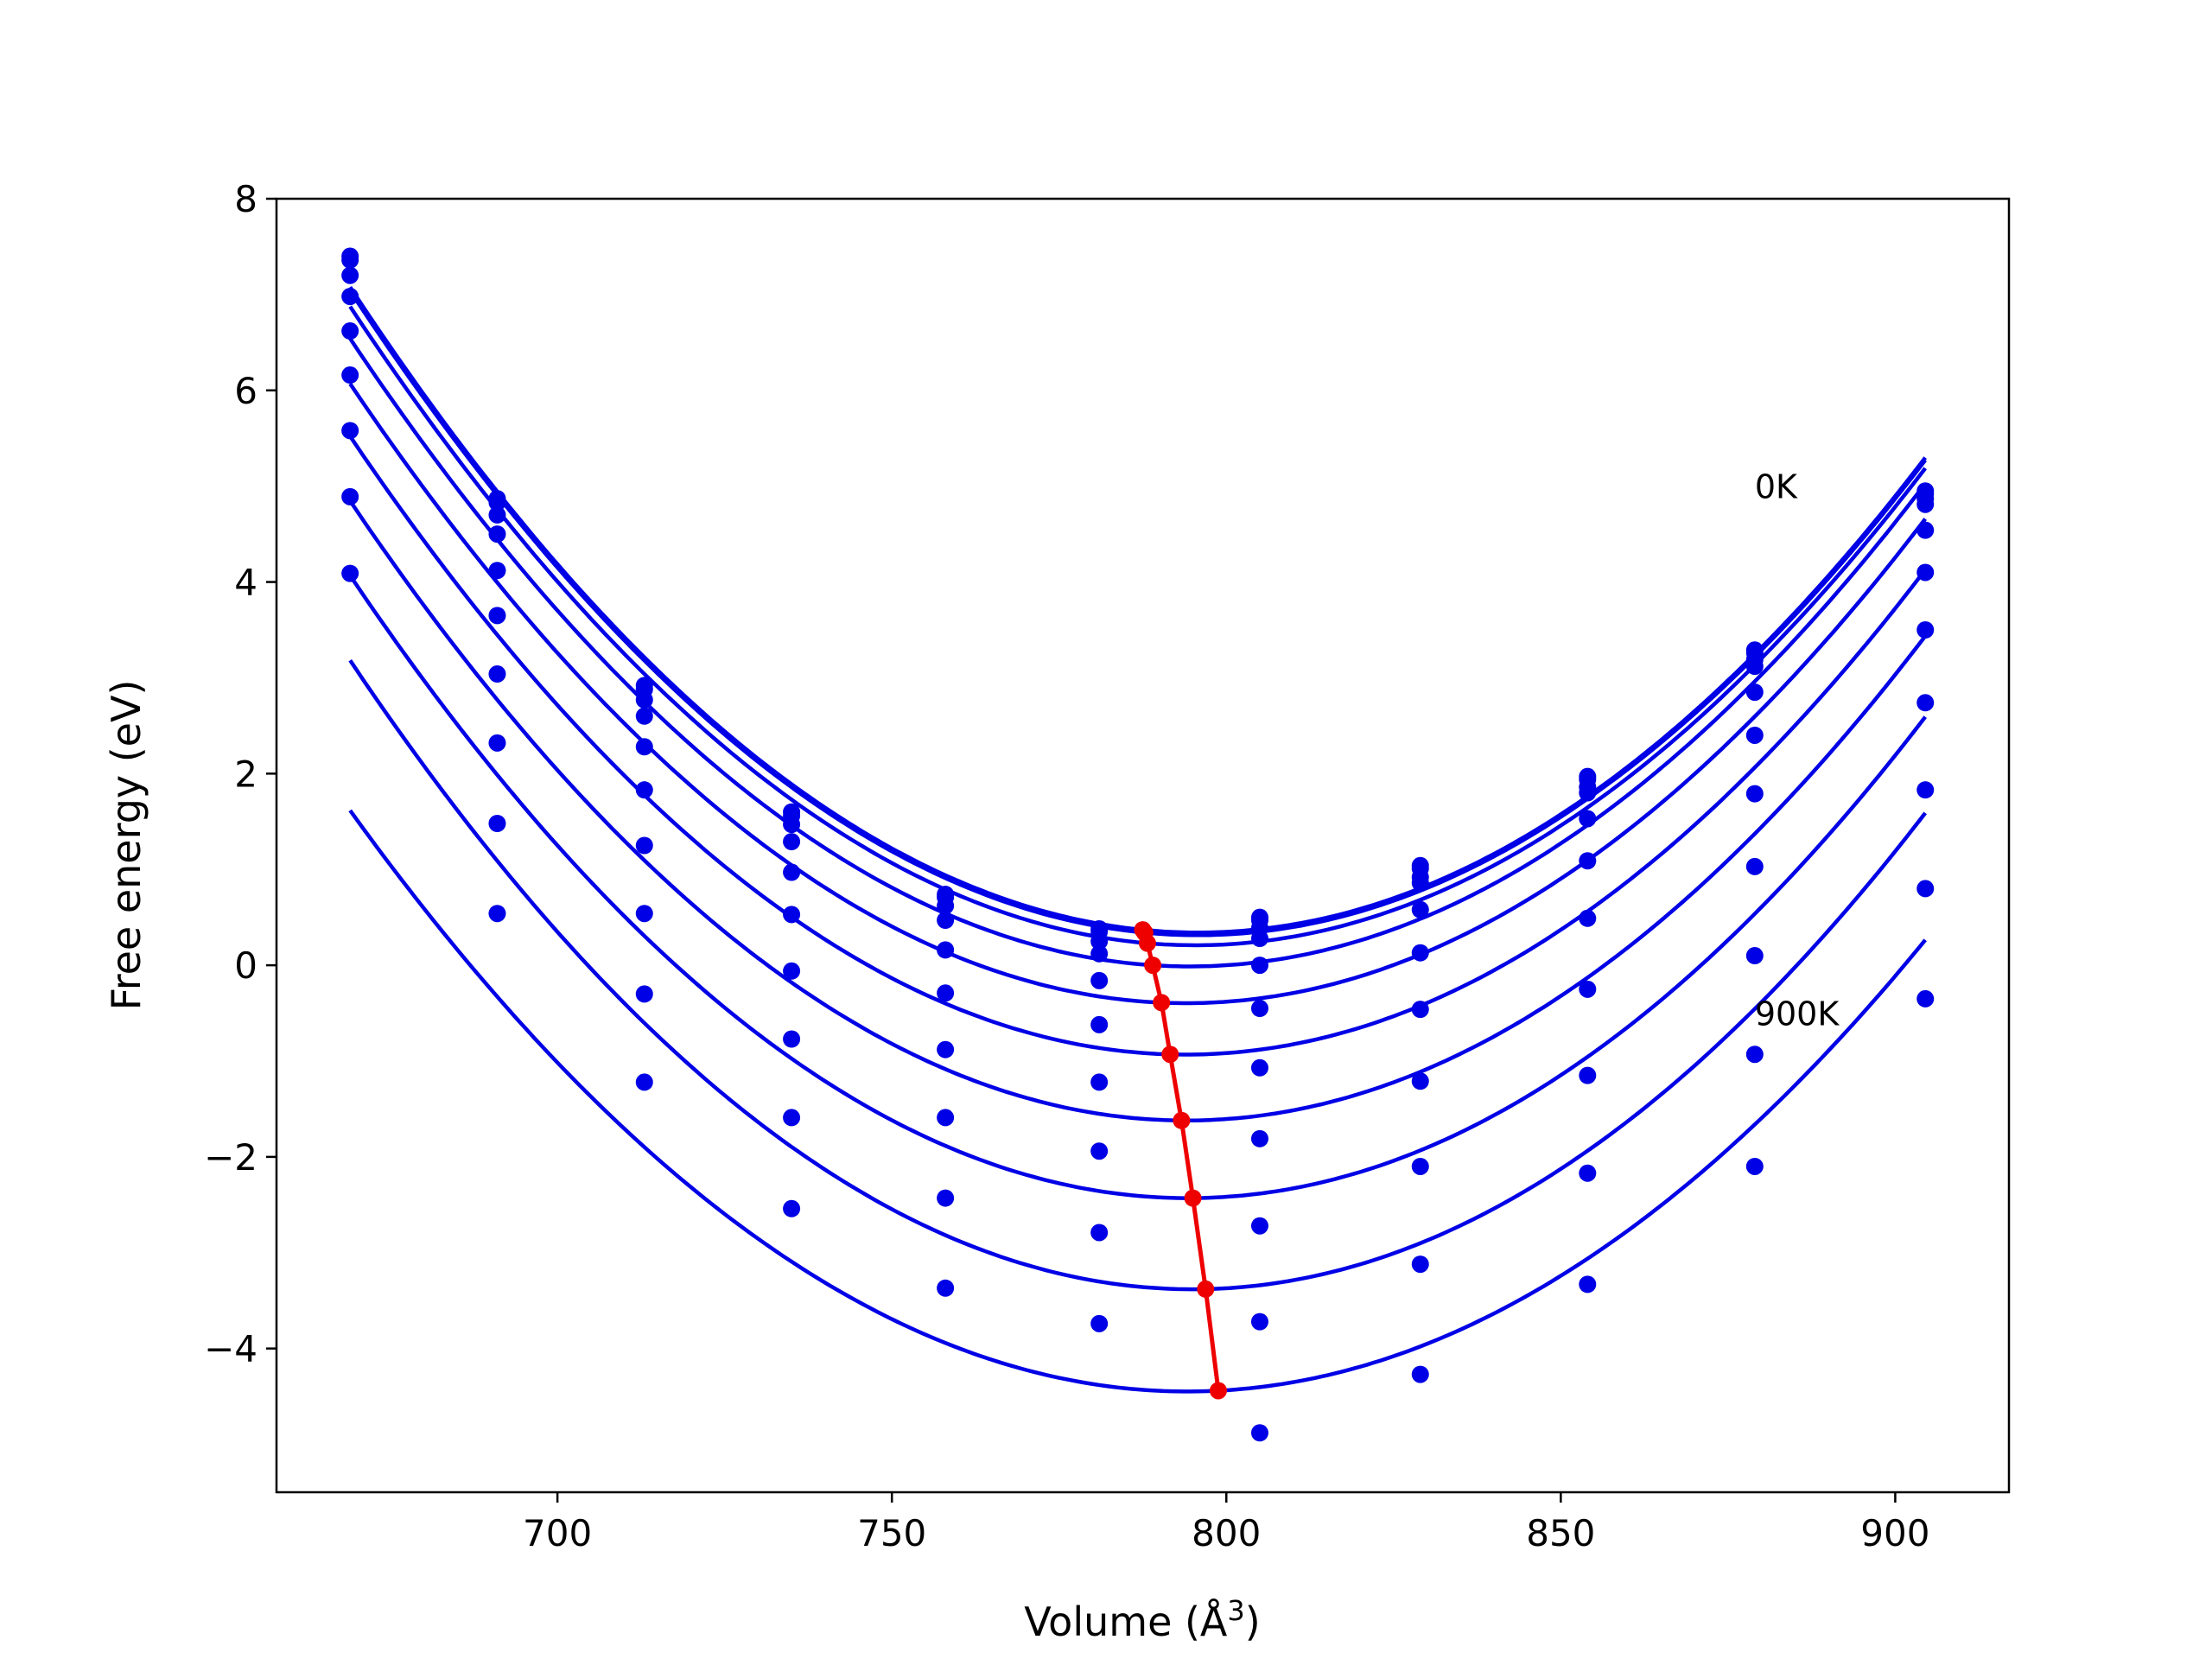  Describe the element at coordinates (1235, 1610) in the screenshot. I see `x-axis-label-superscript: 3` at that location.